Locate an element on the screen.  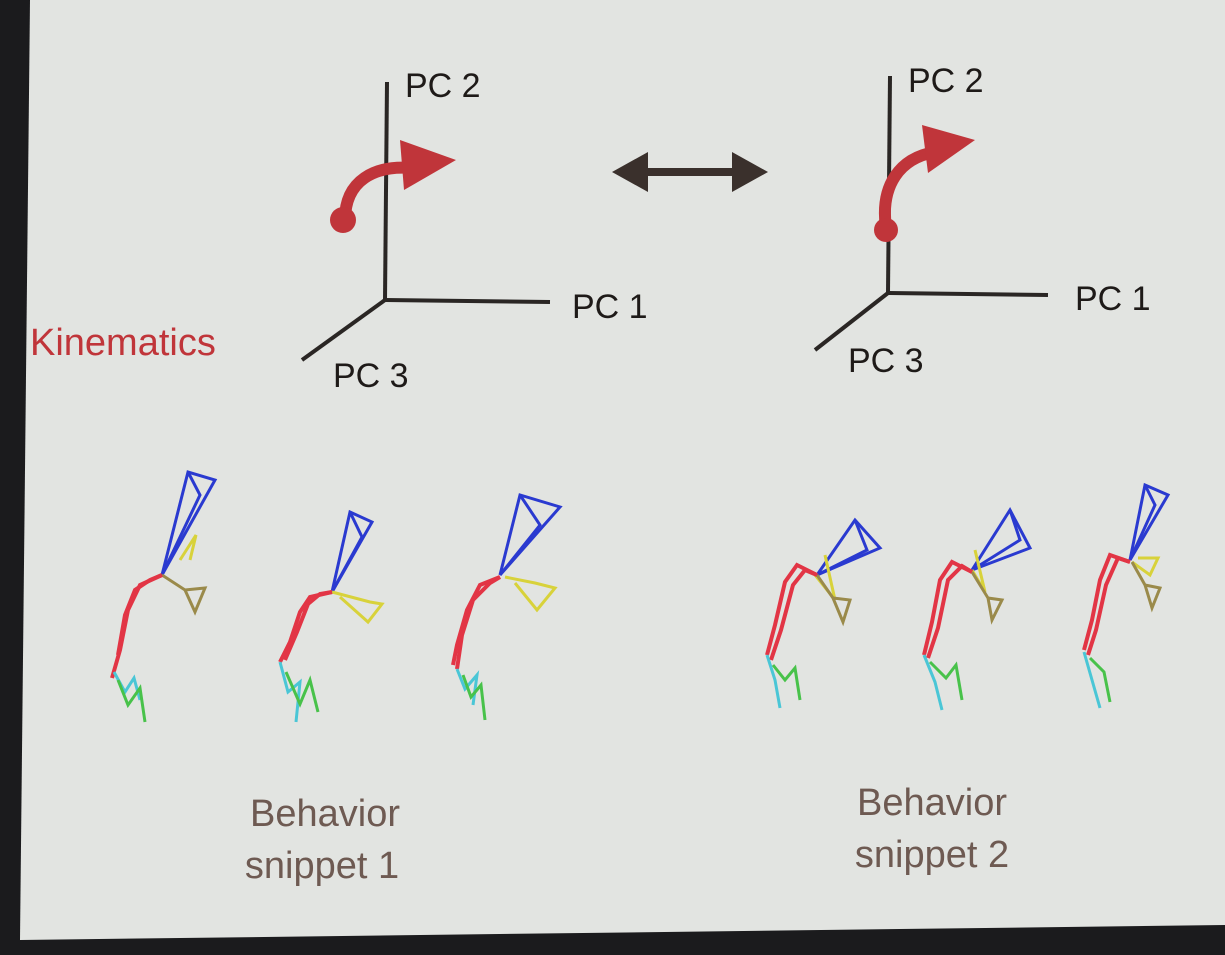
double-arrow-right-head is located at coordinates (750, 172).